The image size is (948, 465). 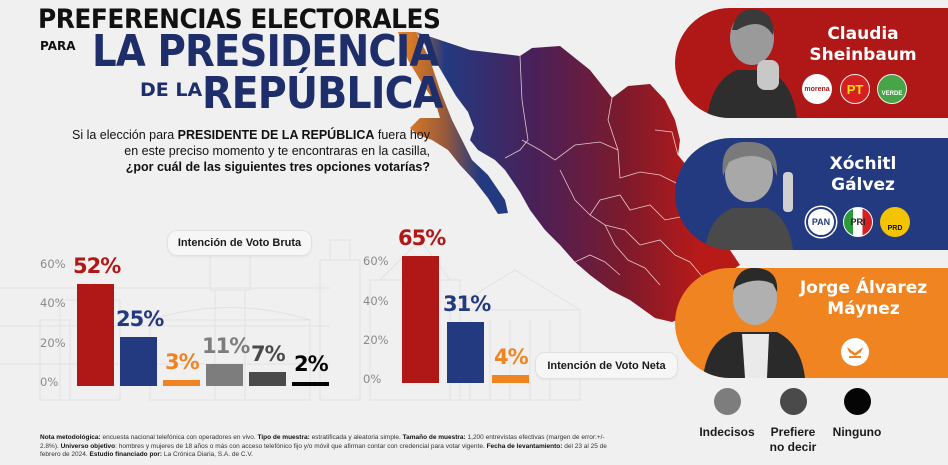 What do you see at coordinates (811, 323) in the screenshot?
I see `candidate-card-maynez: Jorge Álvarez Máynez` at bounding box center [811, 323].